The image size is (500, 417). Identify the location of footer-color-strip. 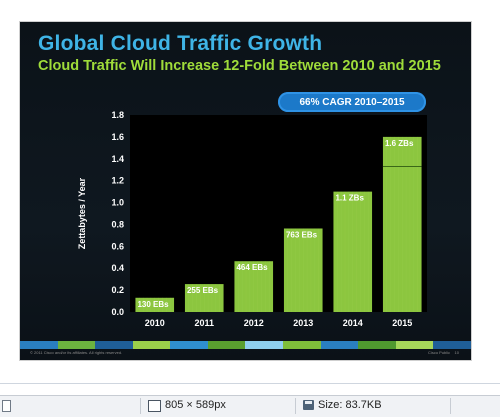
(245, 345).